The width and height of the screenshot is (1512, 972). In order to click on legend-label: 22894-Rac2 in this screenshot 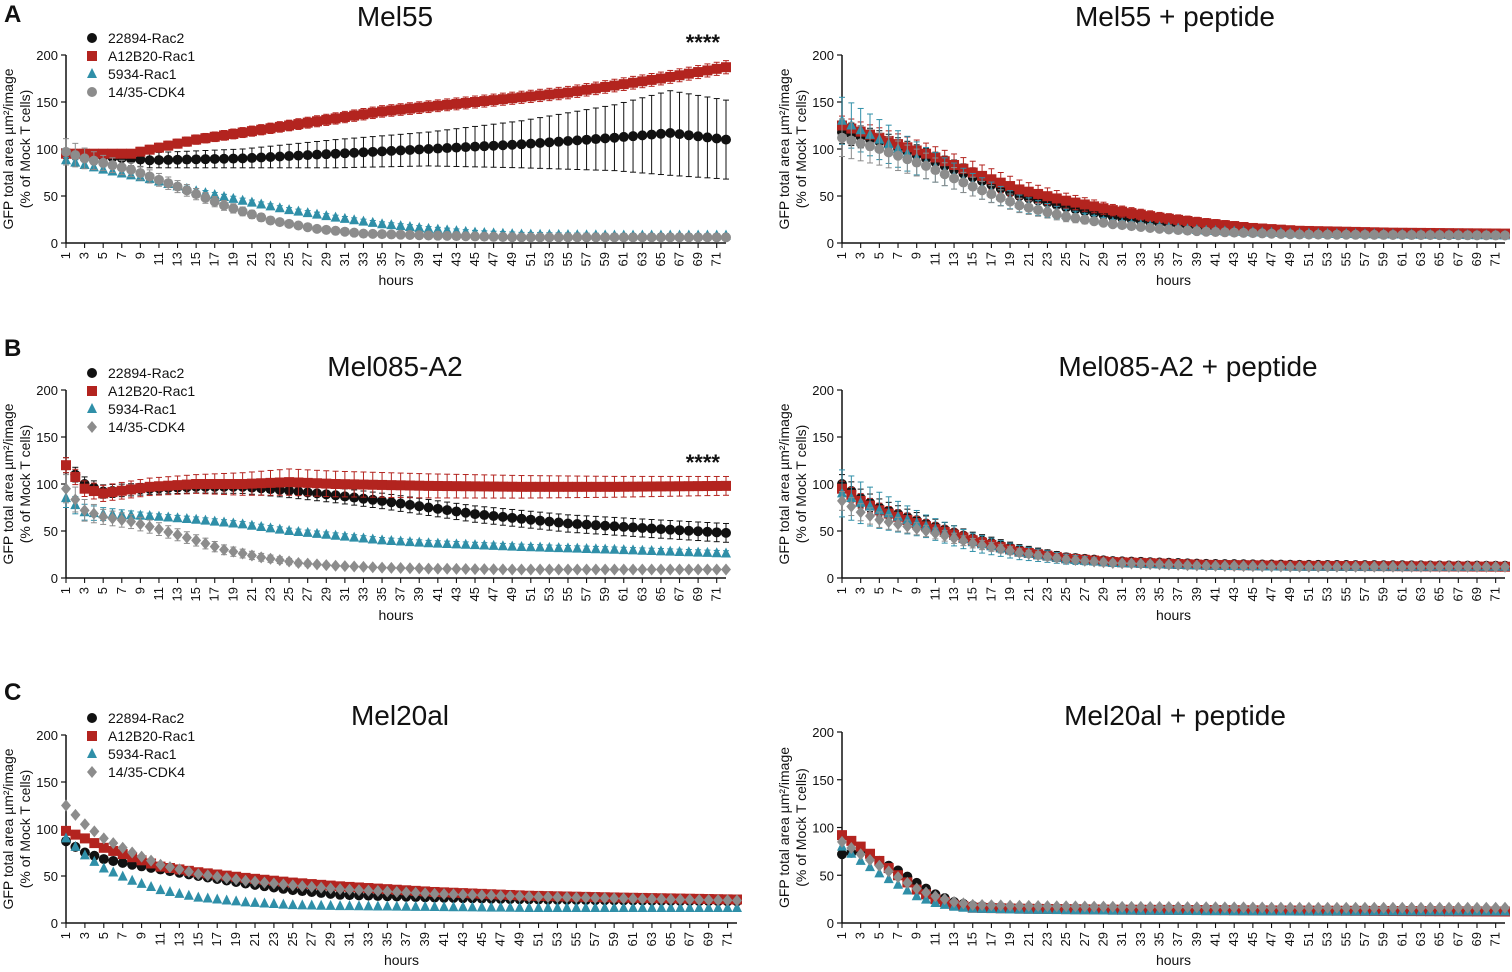, I will do `click(146, 373)`.